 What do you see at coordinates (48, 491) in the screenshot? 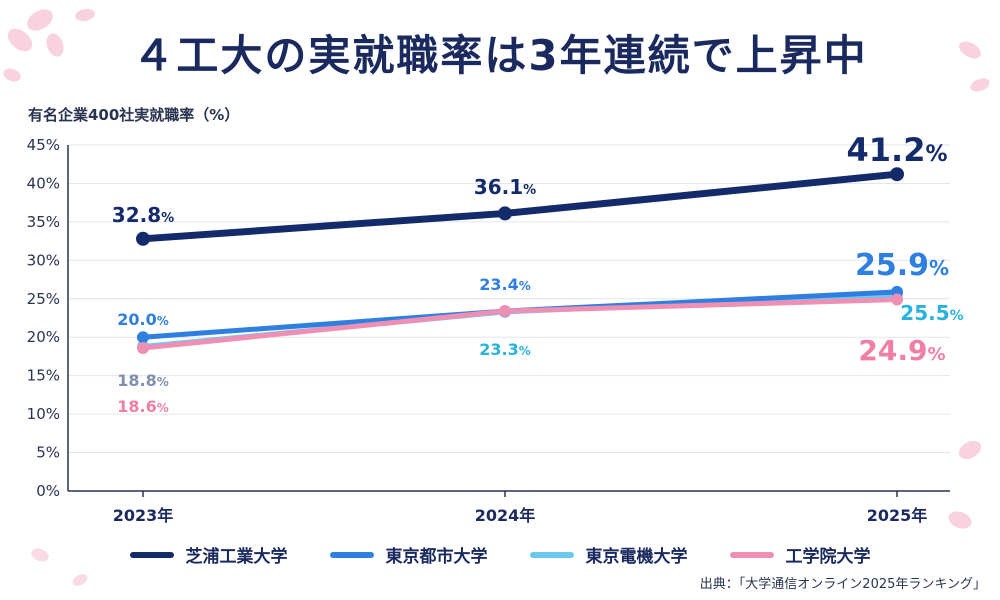
I see `y-tick-label: 0%` at bounding box center [48, 491].